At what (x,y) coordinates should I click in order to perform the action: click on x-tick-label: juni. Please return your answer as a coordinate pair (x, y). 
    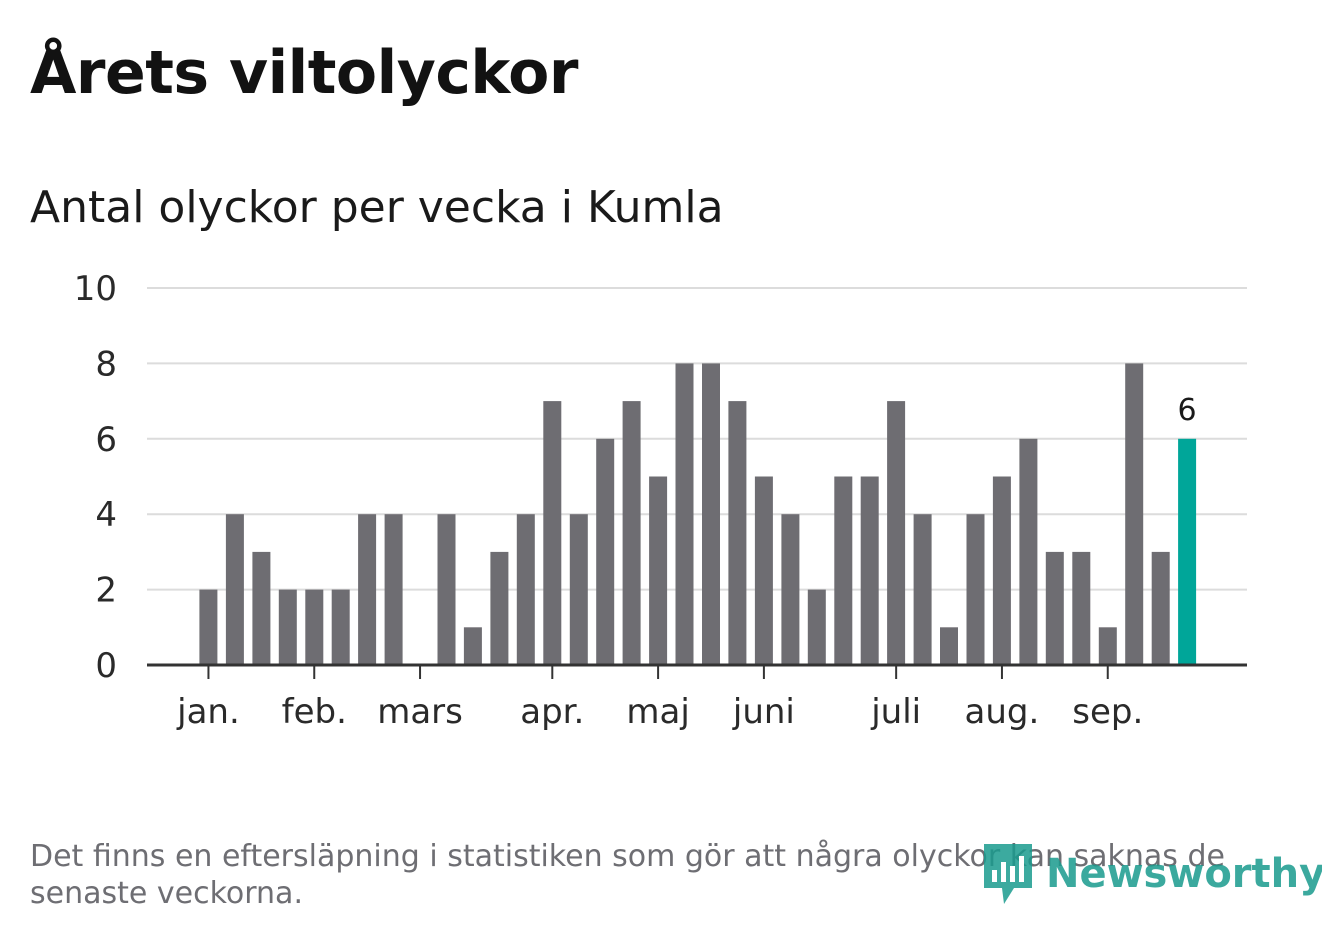
    Looking at the image, I should click on (763, 712).